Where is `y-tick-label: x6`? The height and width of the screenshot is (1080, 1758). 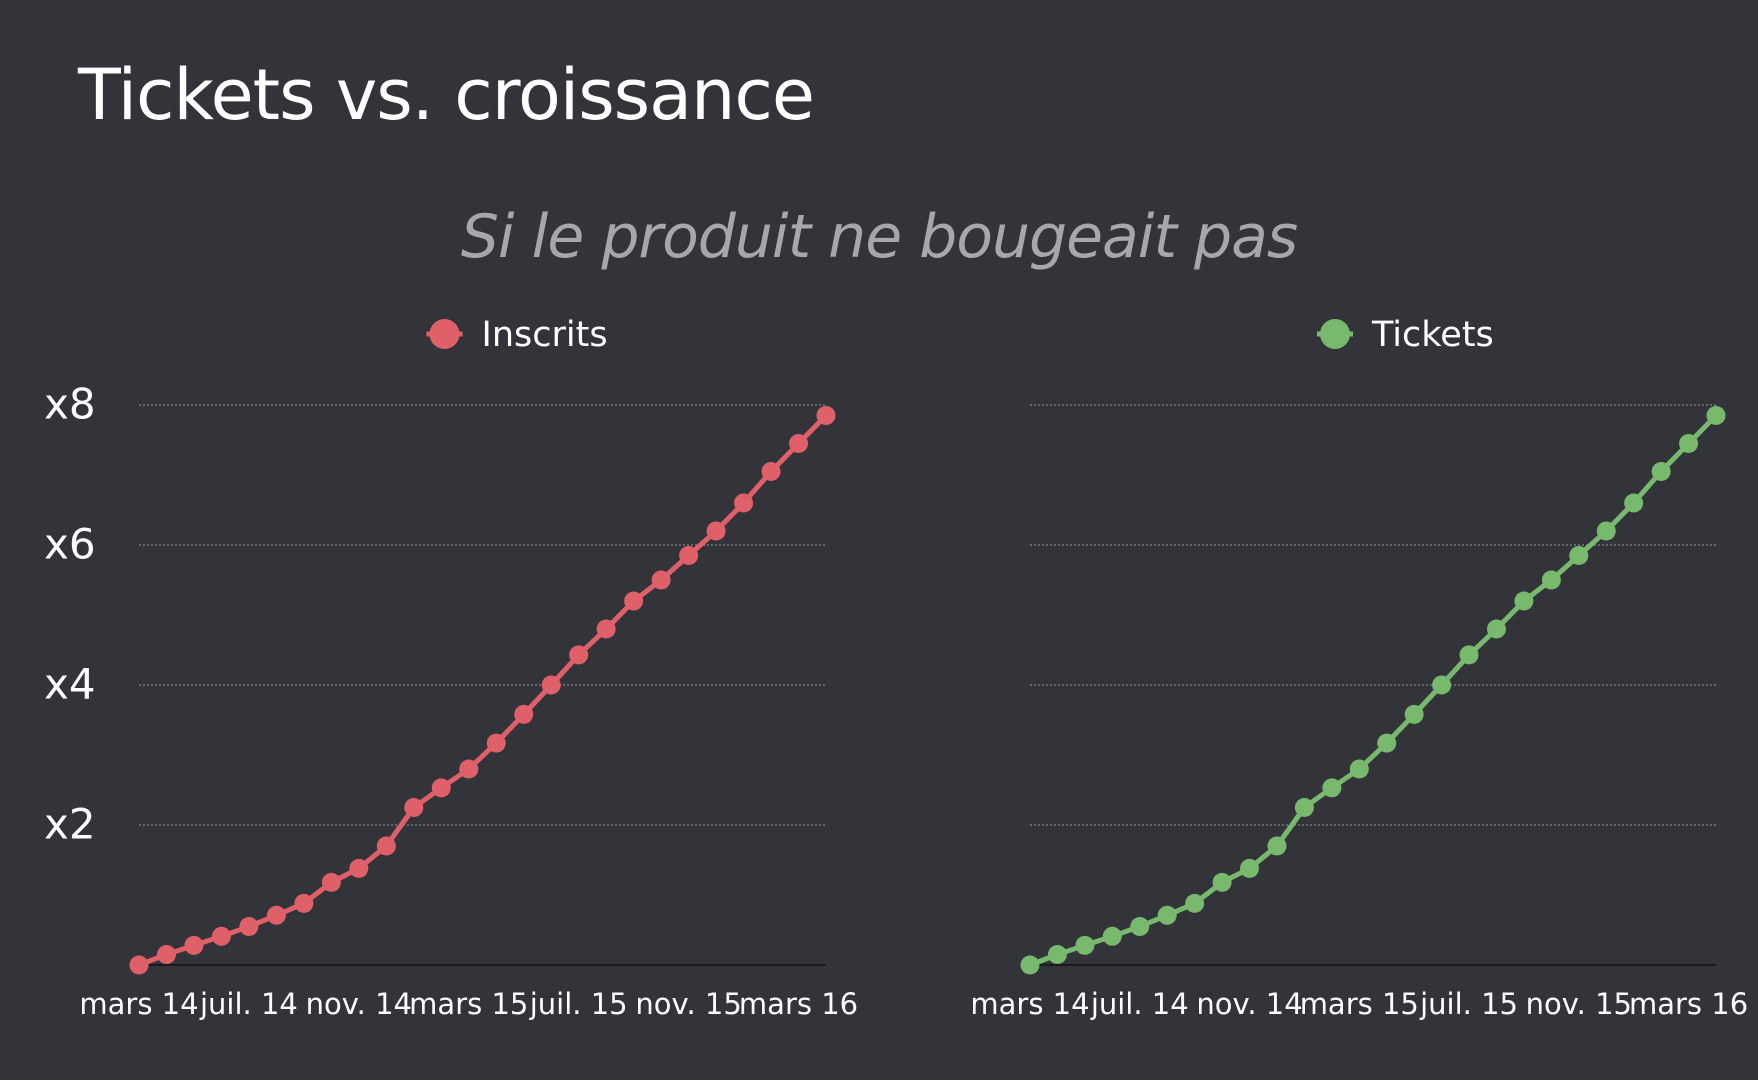
y-tick-label: x6 is located at coordinates (70, 544).